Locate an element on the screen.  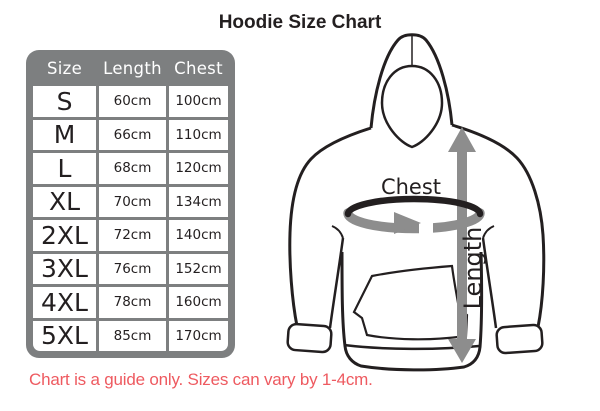
size-label-cell: 4XL is located at coordinates (64, 302).